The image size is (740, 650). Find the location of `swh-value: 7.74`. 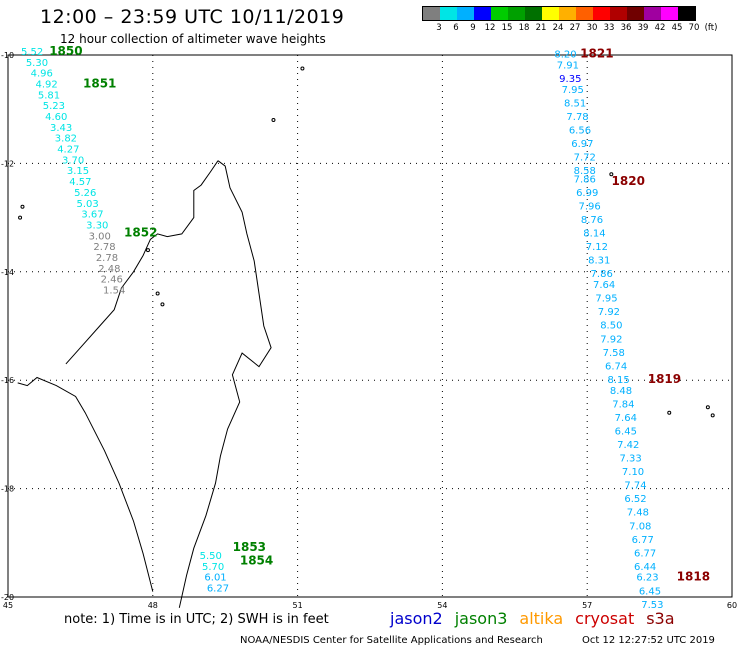

swh-value: 7.74 is located at coordinates (635, 486).